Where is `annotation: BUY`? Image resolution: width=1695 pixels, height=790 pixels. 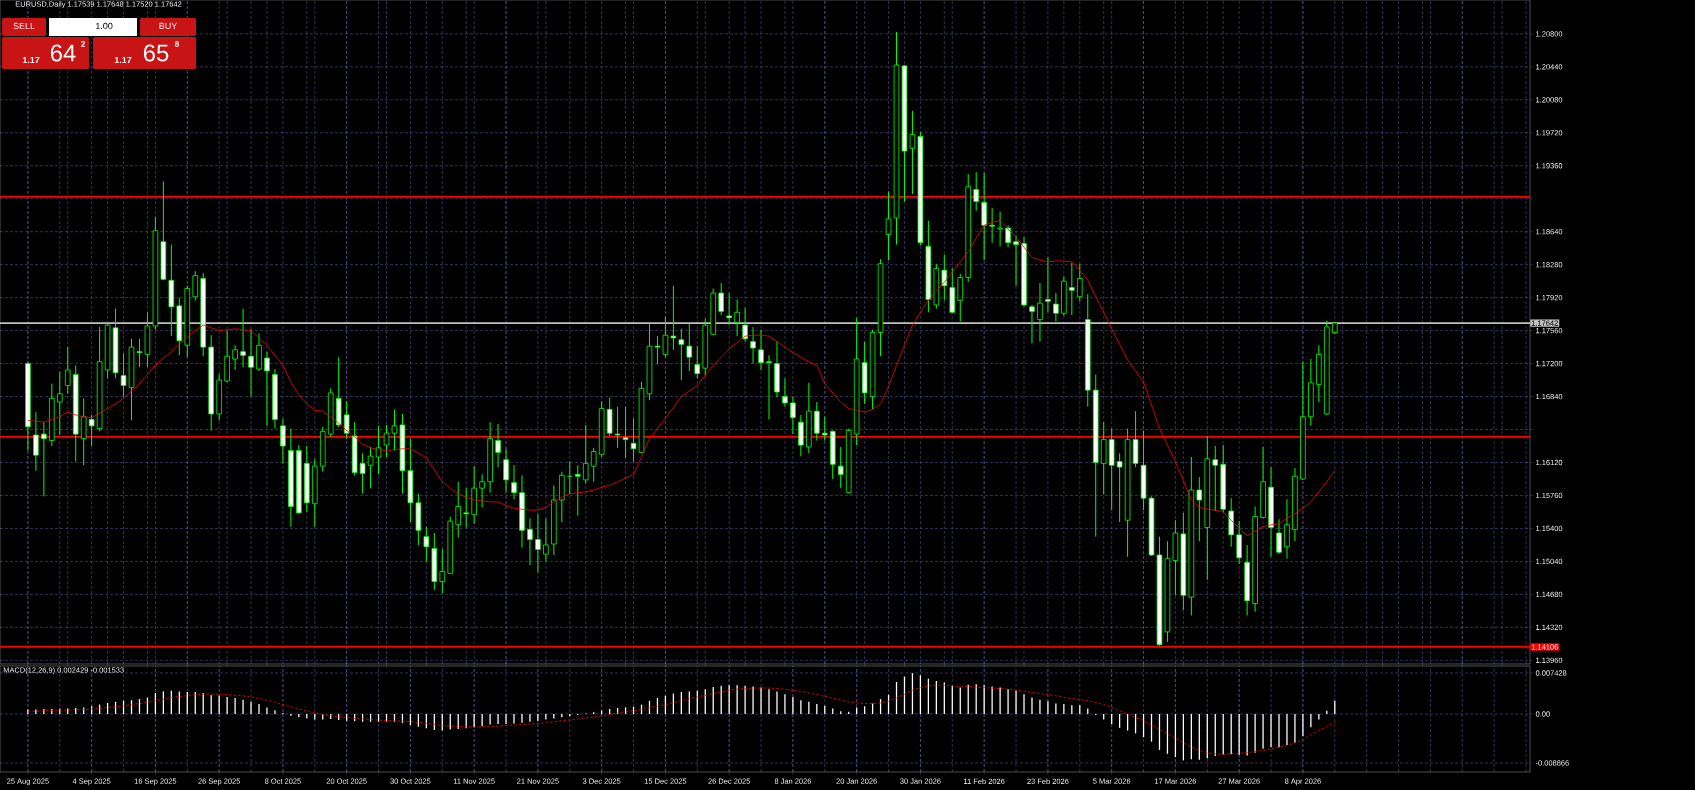
annotation: BUY is located at coordinates (168, 26).